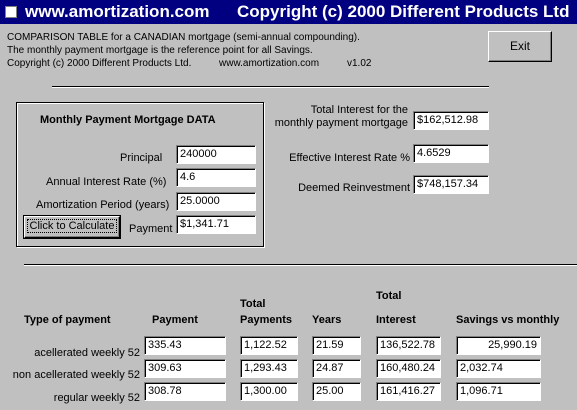 The height and width of the screenshot is (410, 577). I want to click on row-total-interest-field: 136,522.78, so click(408, 345).